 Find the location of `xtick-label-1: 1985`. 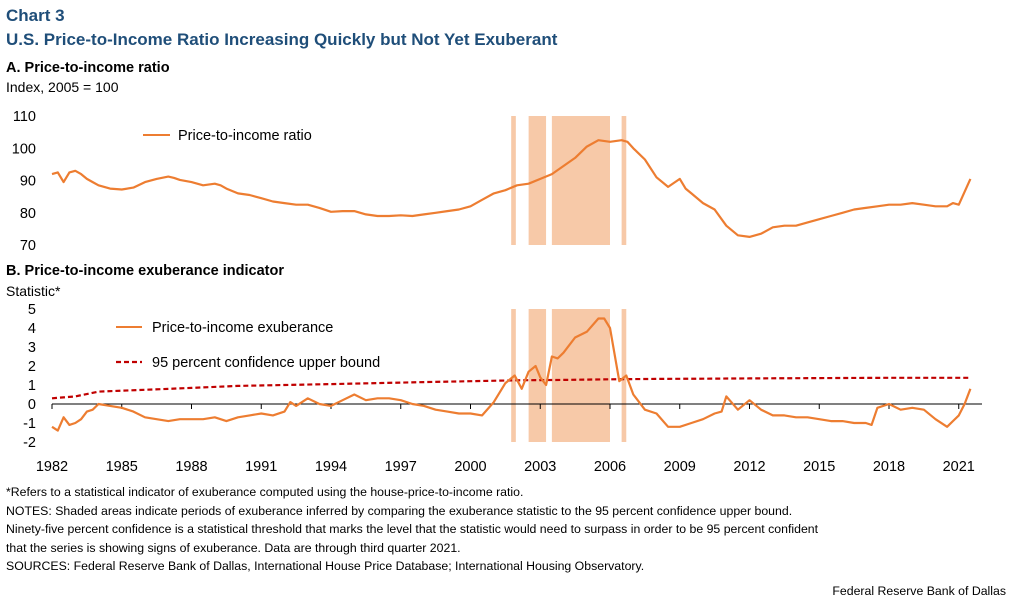

xtick-label-1: 1985 is located at coordinates (122, 467).